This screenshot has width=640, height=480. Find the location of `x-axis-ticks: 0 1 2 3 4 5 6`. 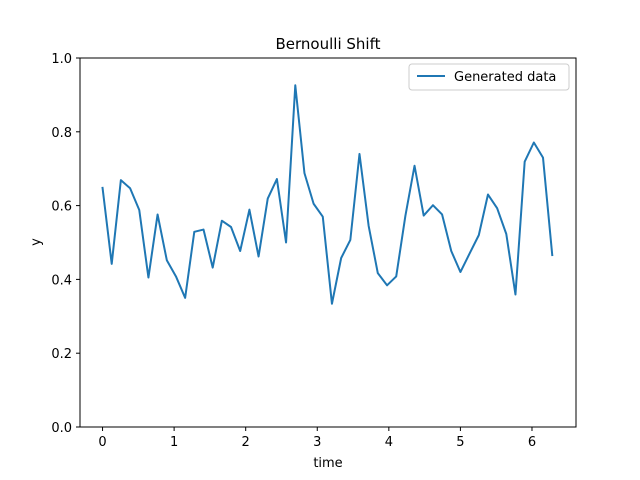

x-axis-ticks: 0 1 2 3 4 5 6 is located at coordinates (317, 438).